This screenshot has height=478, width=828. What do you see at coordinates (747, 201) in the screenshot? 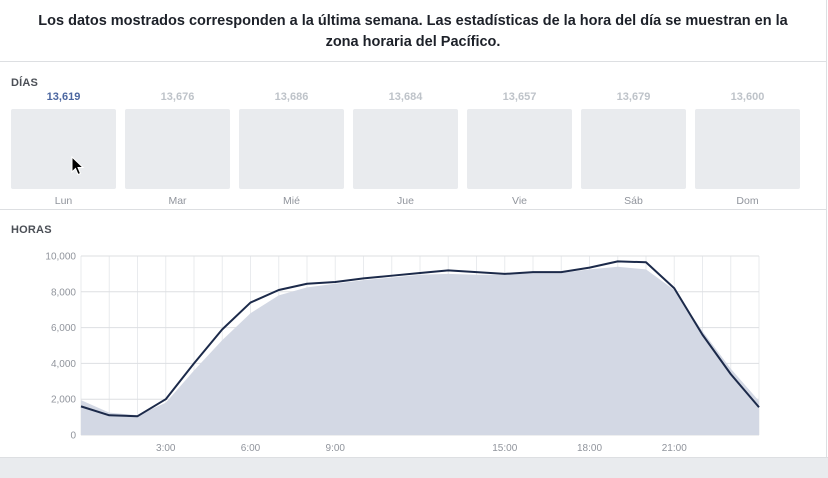
I see `day-name: Dom` at bounding box center [747, 201].